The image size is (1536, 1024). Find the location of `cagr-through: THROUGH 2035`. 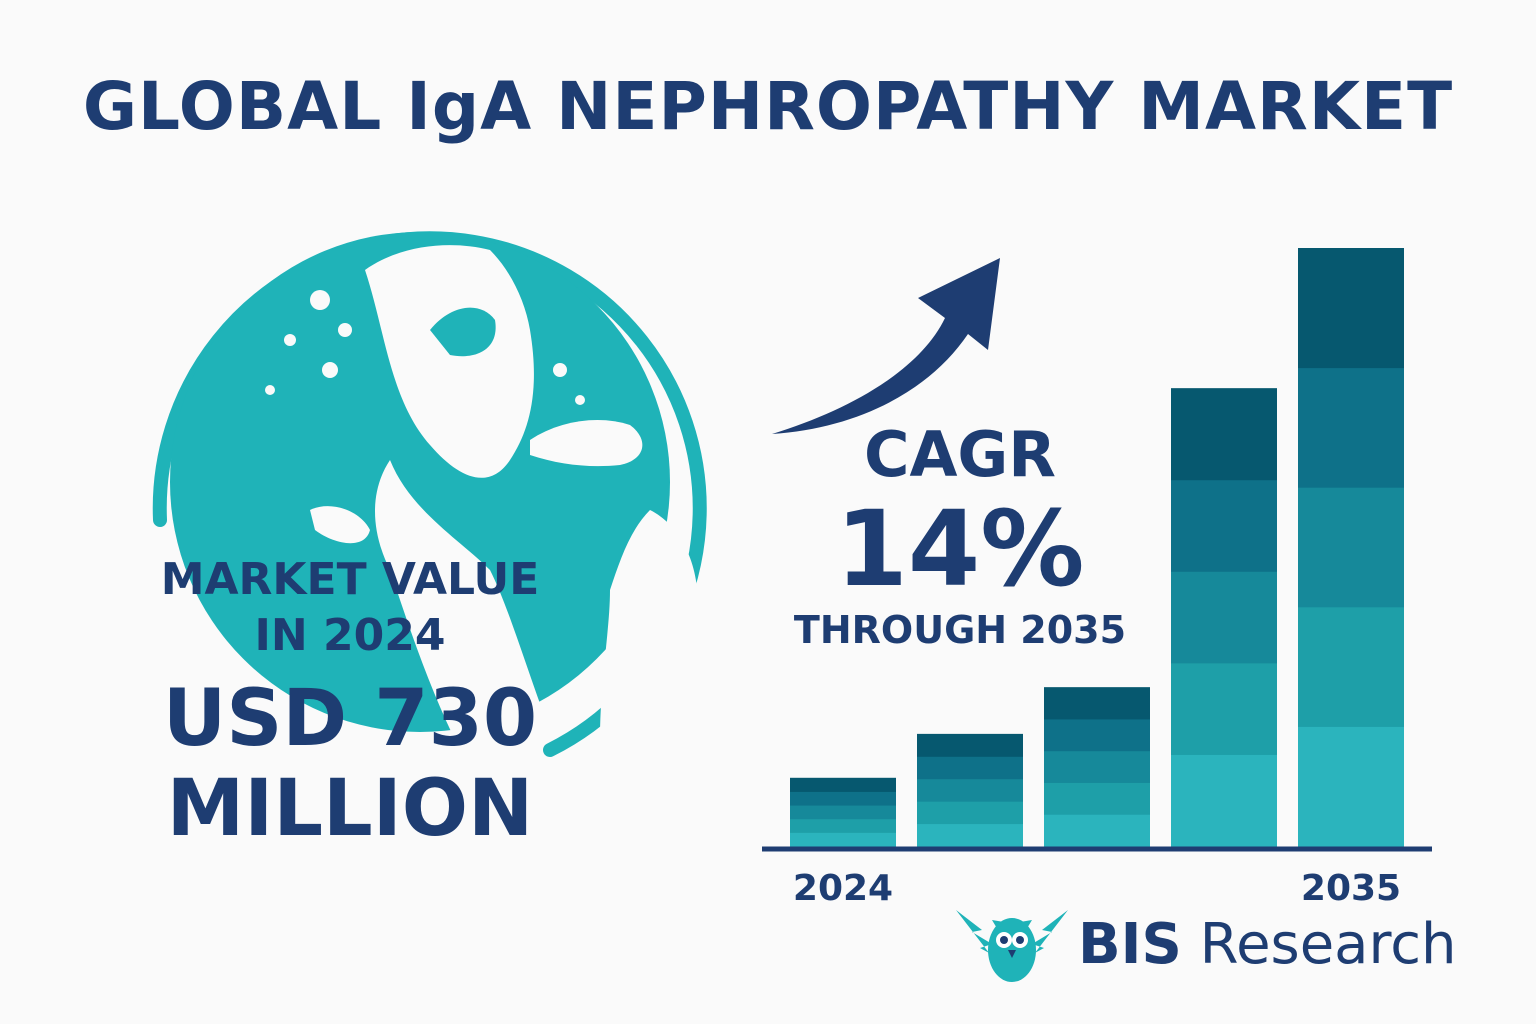

cagr-through: THROUGH 2035 is located at coordinates (960, 630).